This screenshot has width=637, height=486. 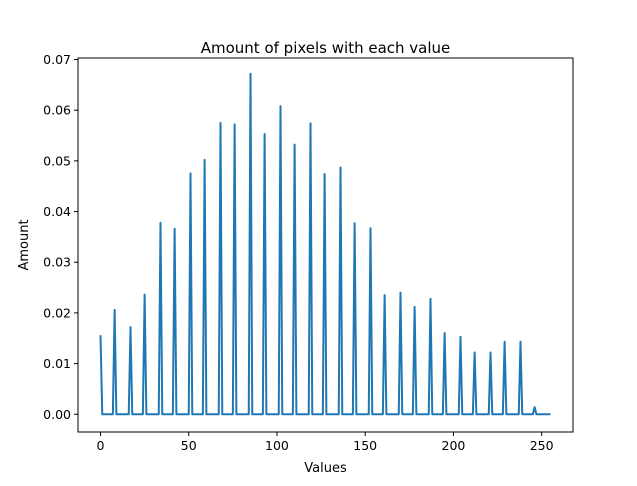 I want to click on chart-title: Amount of pixels with each value, so click(x=326, y=48).